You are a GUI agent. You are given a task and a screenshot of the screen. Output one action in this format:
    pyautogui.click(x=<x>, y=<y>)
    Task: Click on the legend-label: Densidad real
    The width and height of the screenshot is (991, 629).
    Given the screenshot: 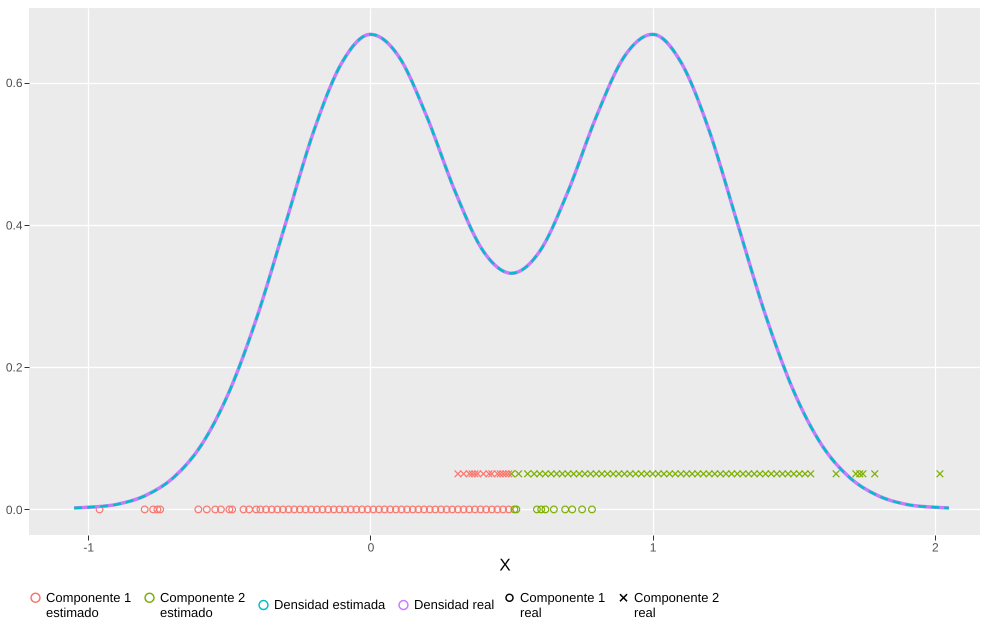 What is the action you would take?
    pyautogui.click(x=454, y=604)
    